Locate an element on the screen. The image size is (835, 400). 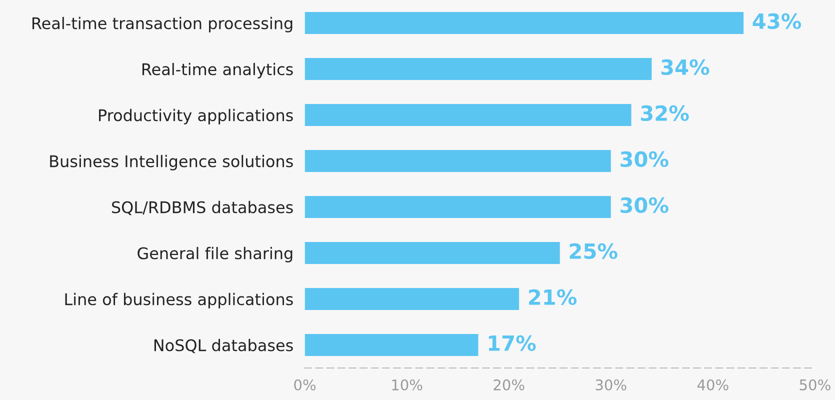
y-tick-label: General file sharing is located at coordinates (215, 254).